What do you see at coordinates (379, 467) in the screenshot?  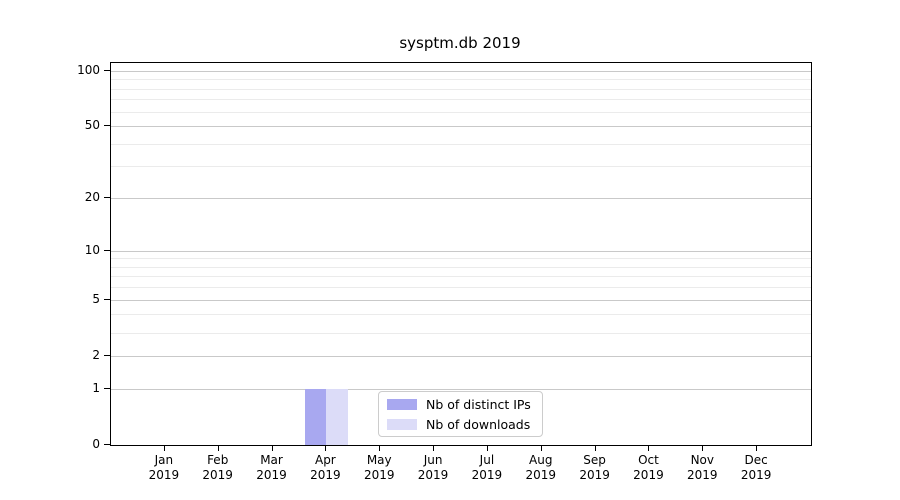 I see `x-tick-label: May 2019` at bounding box center [379, 467].